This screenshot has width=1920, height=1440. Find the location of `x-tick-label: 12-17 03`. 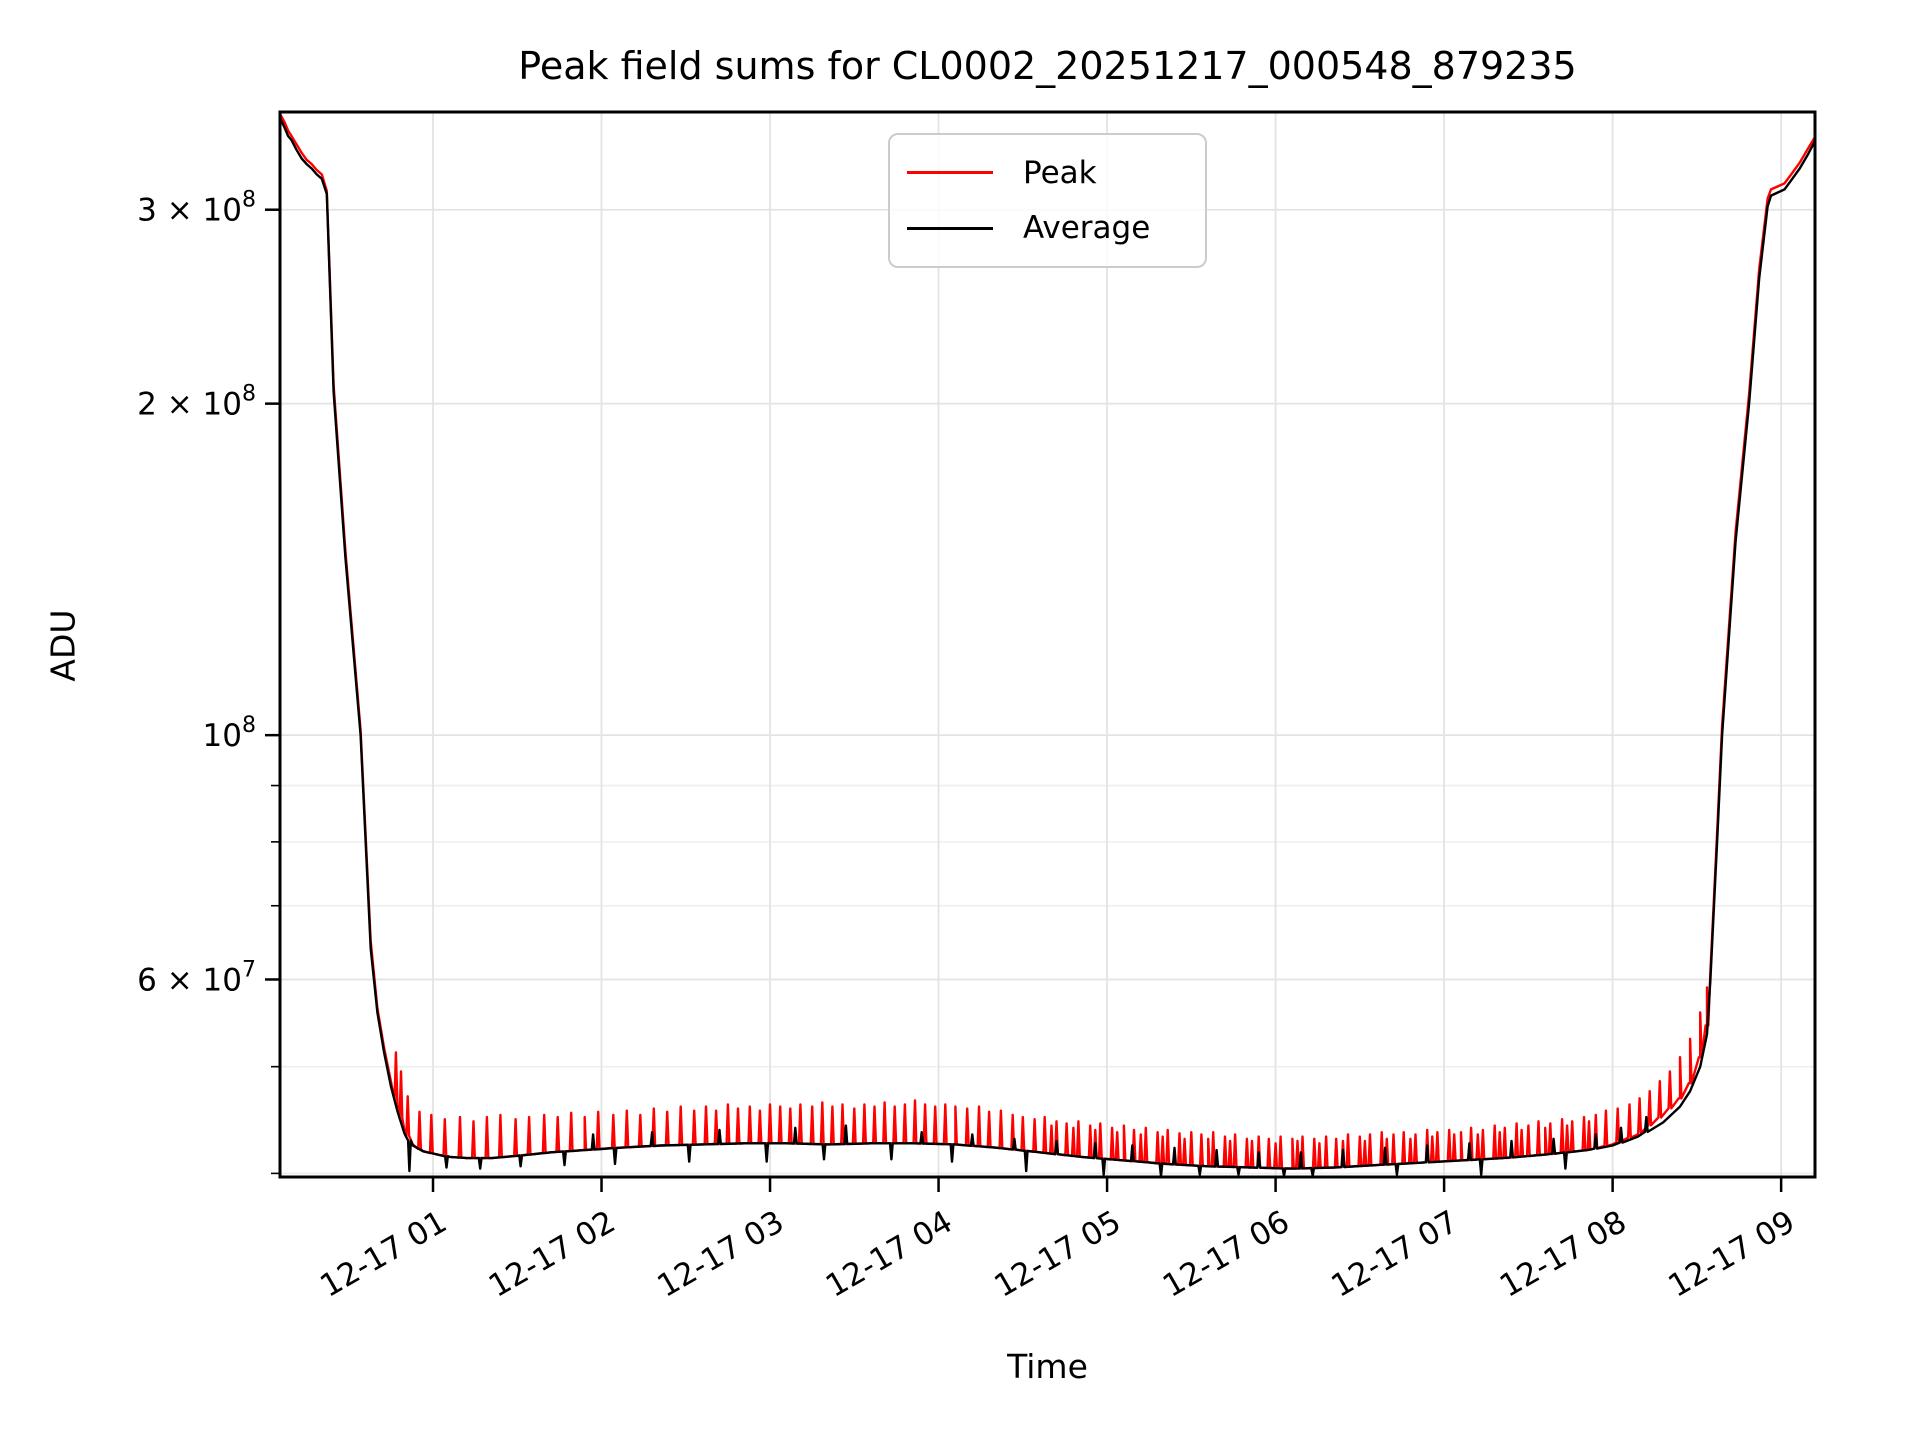

x-tick-label: 12-17 03 is located at coordinates (720, 1254).